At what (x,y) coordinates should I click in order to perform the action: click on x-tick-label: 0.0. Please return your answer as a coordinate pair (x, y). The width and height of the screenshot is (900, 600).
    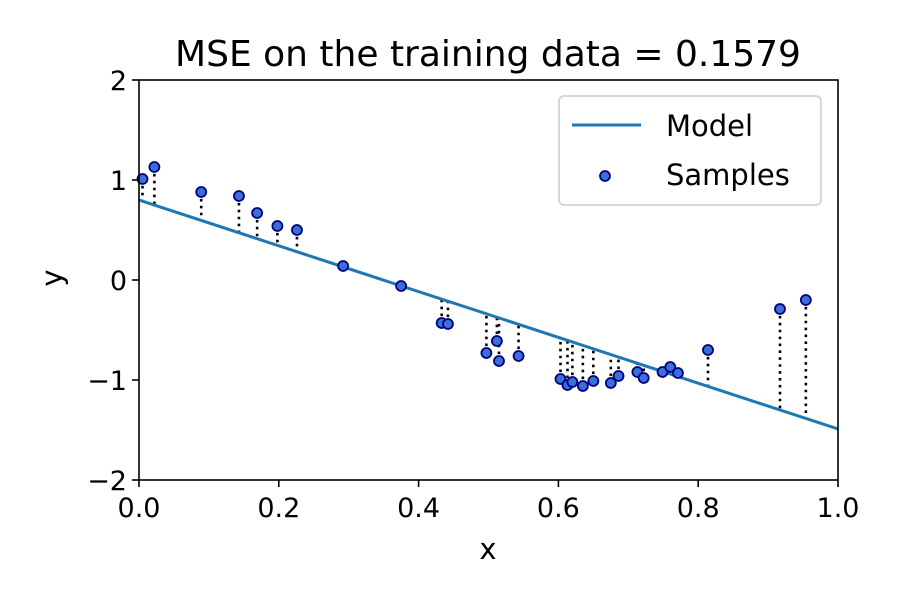
    Looking at the image, I should click on (139, 508).